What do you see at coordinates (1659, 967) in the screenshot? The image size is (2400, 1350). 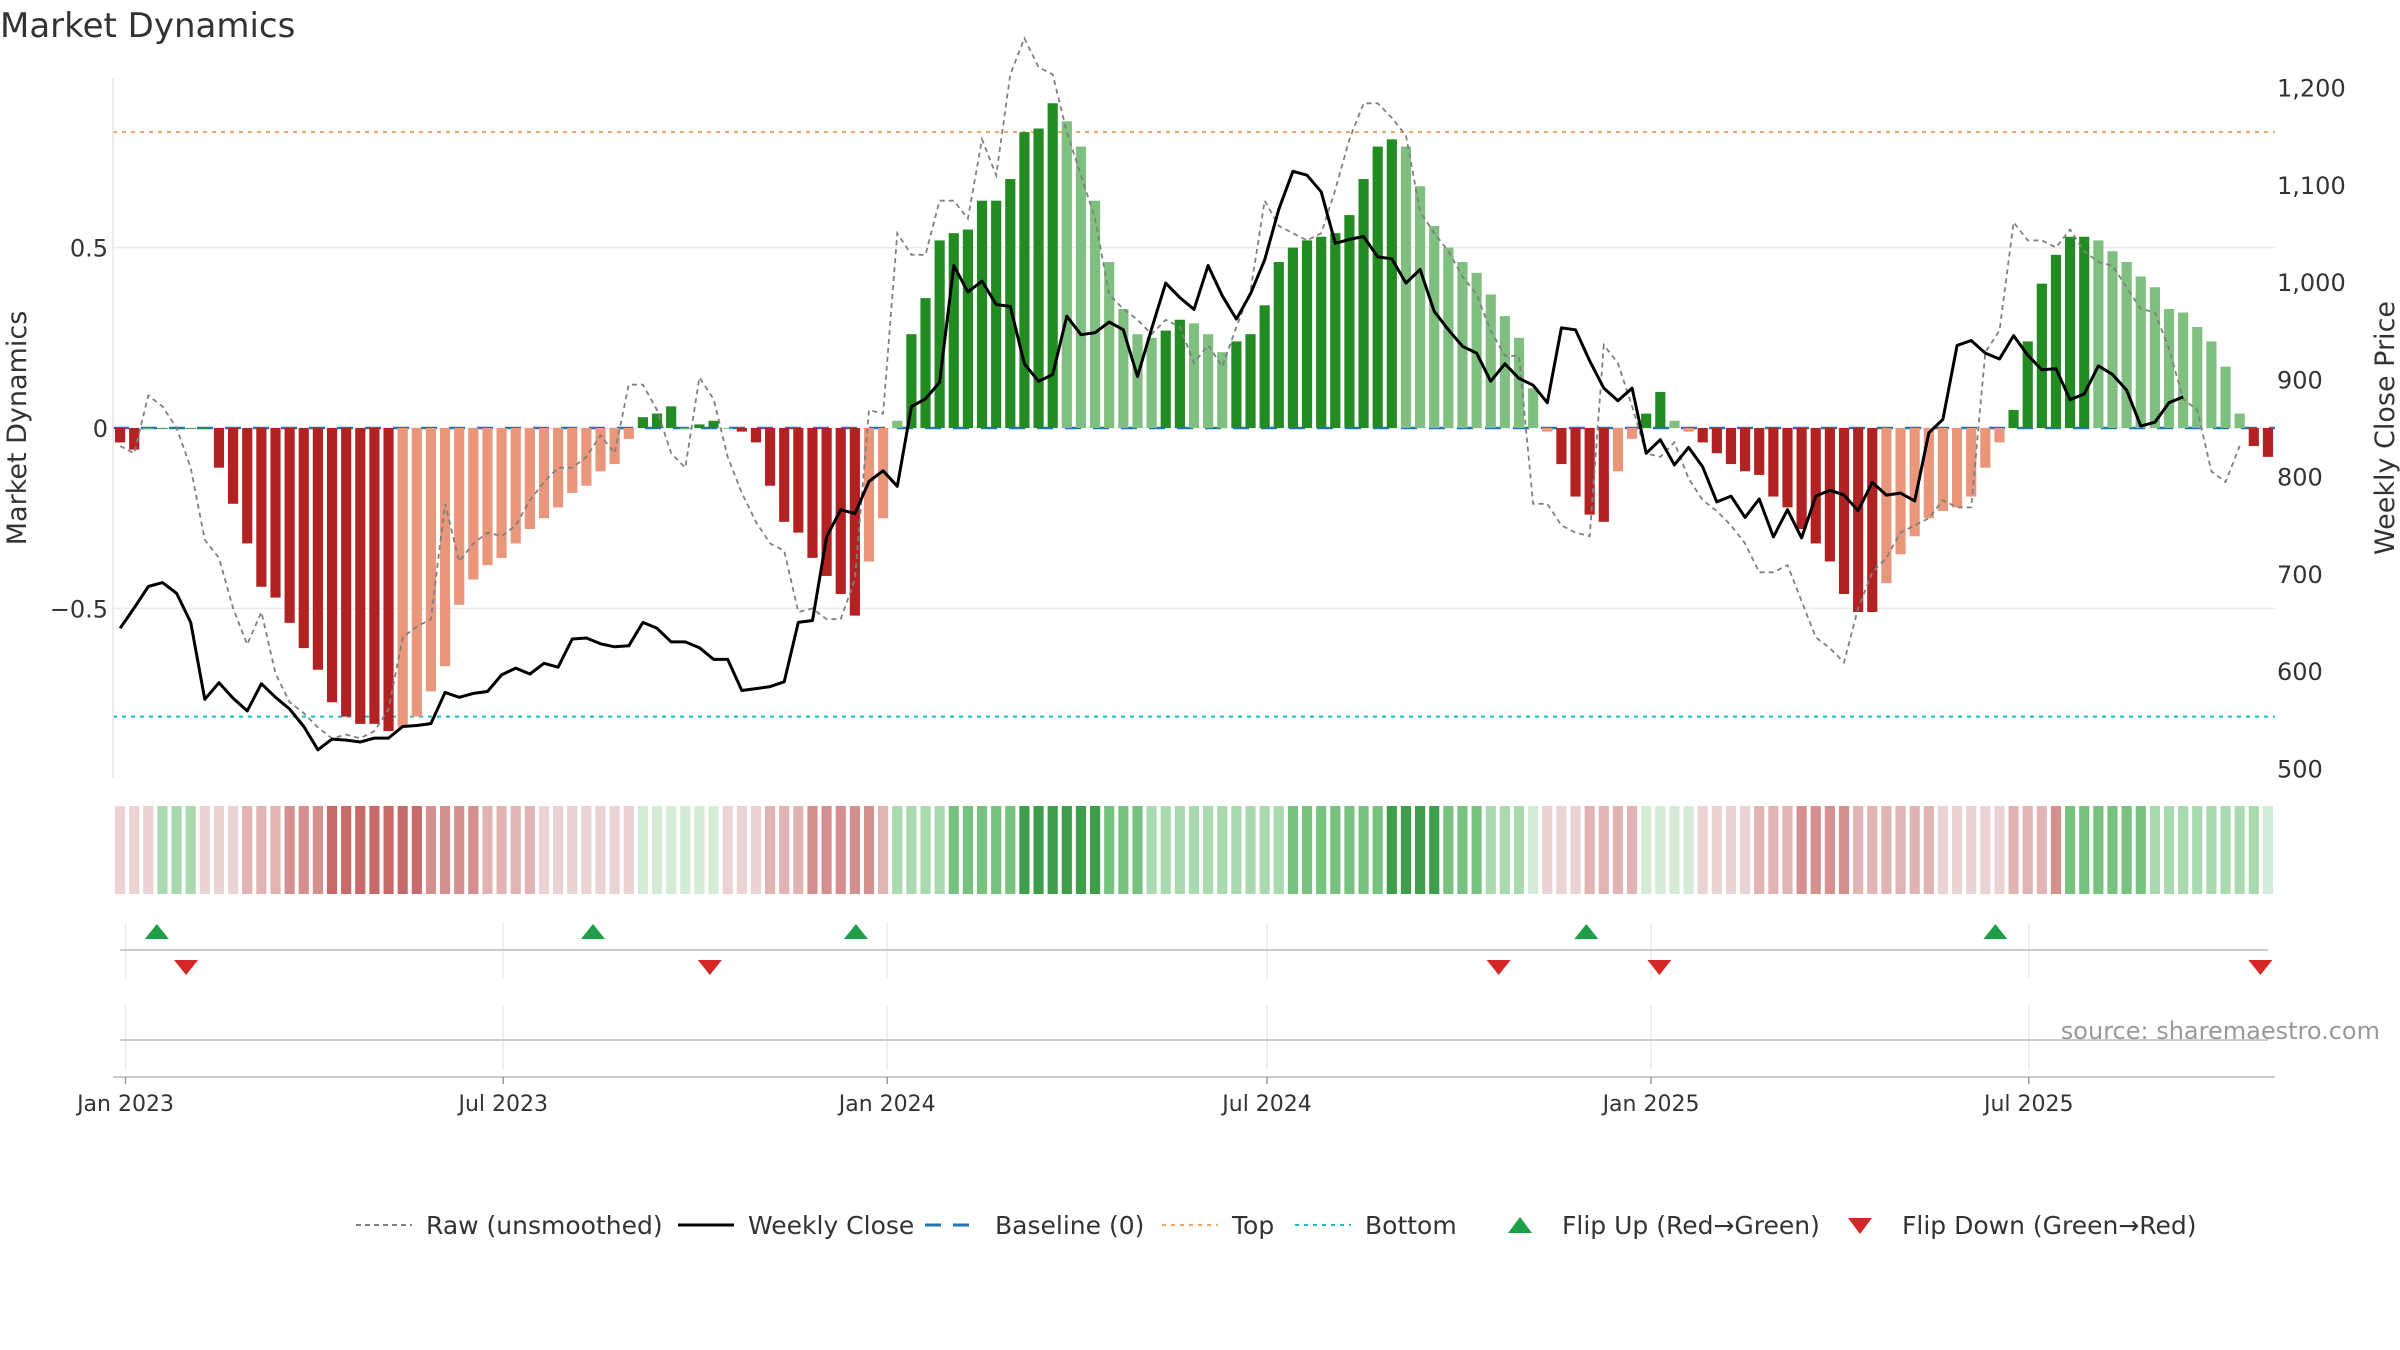 I see `flip-down-marker` at bounding box center [1659, 967].